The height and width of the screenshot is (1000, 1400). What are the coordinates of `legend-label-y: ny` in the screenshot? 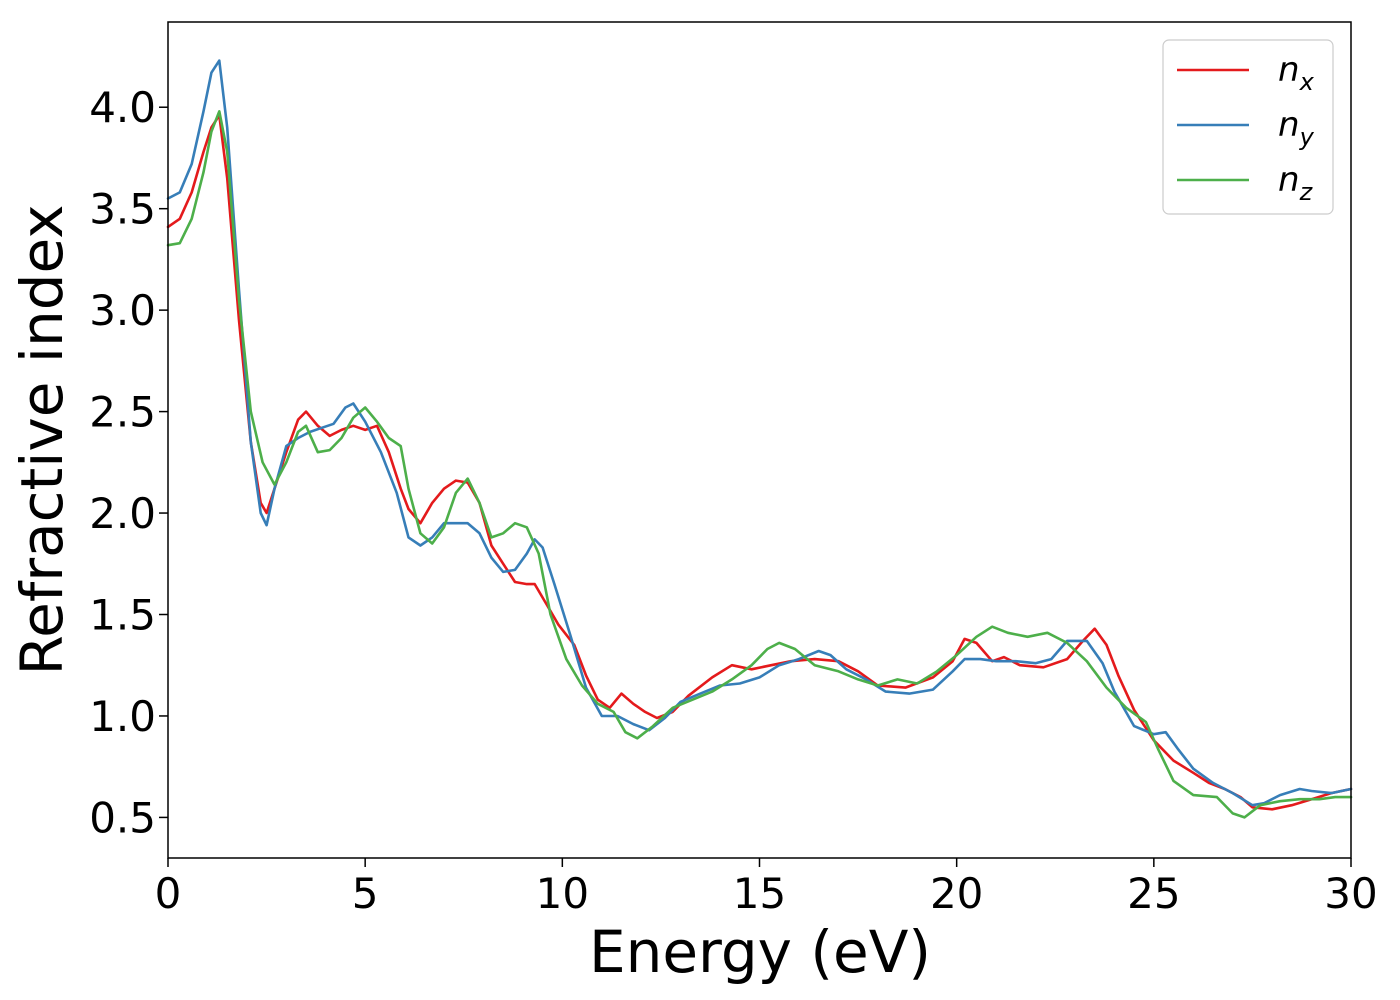 It's located at (1296, 128).